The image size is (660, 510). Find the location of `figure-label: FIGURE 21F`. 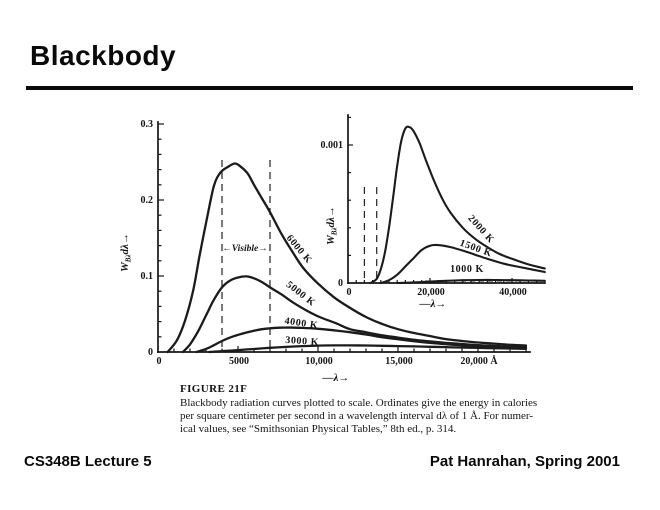

figure-label: FIGURE 21F is located at coordinates (214, 389).